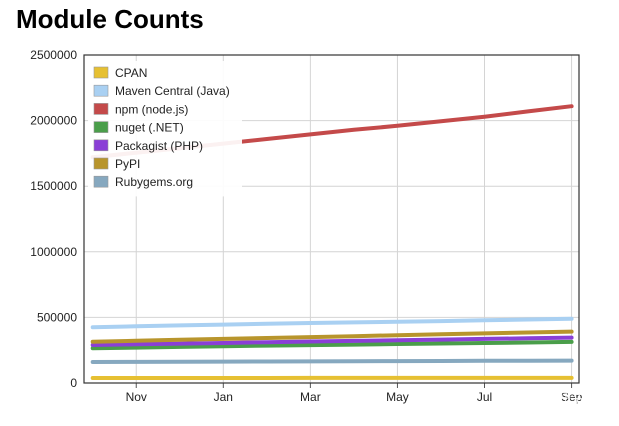 The image size is (619, 426). Describe the element at coordinates (484, 397) in the screenshot. I see `x-tick-label: Jul` at that location.